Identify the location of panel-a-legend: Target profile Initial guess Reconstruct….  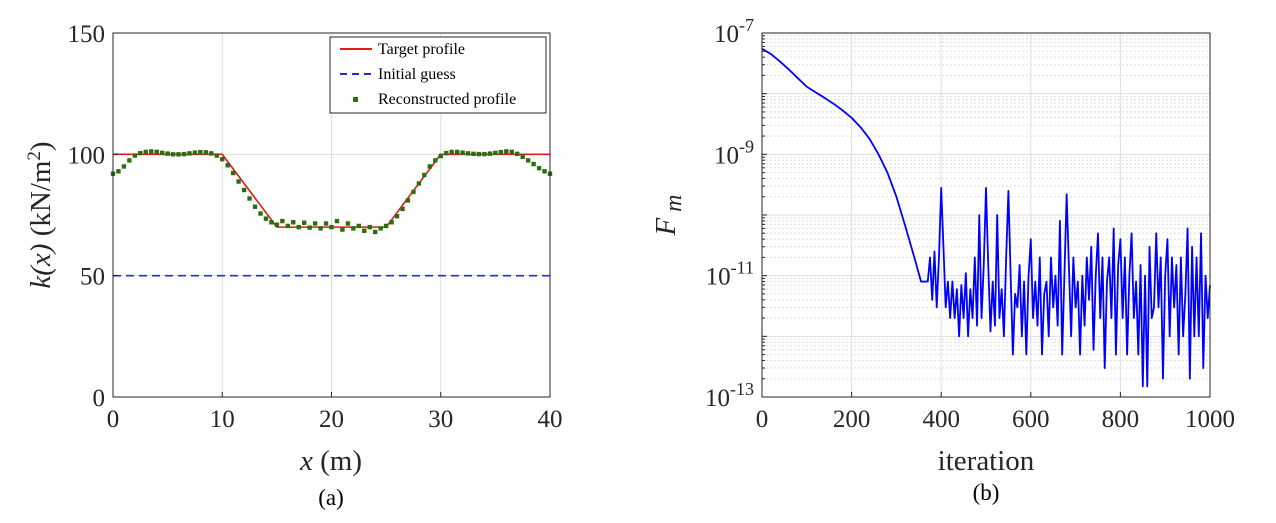
(438, 75).